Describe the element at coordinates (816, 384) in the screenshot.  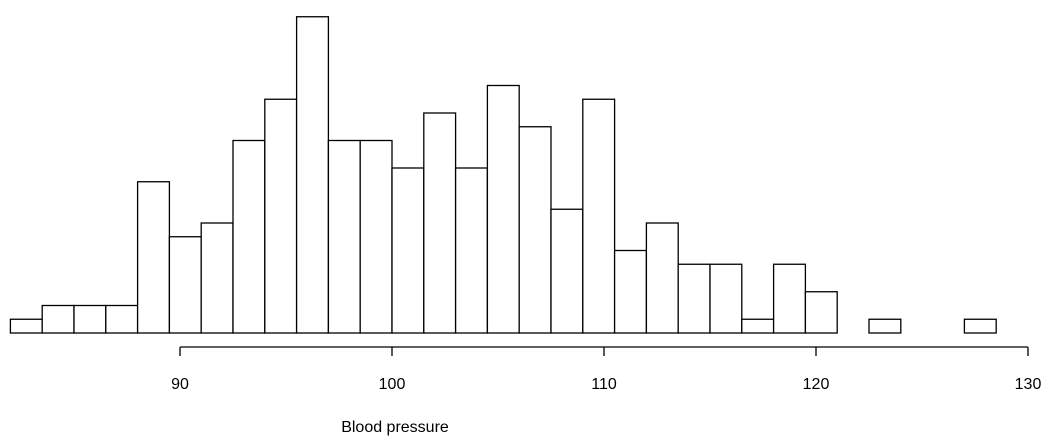
I see `x-tick-label: 120` at that location.